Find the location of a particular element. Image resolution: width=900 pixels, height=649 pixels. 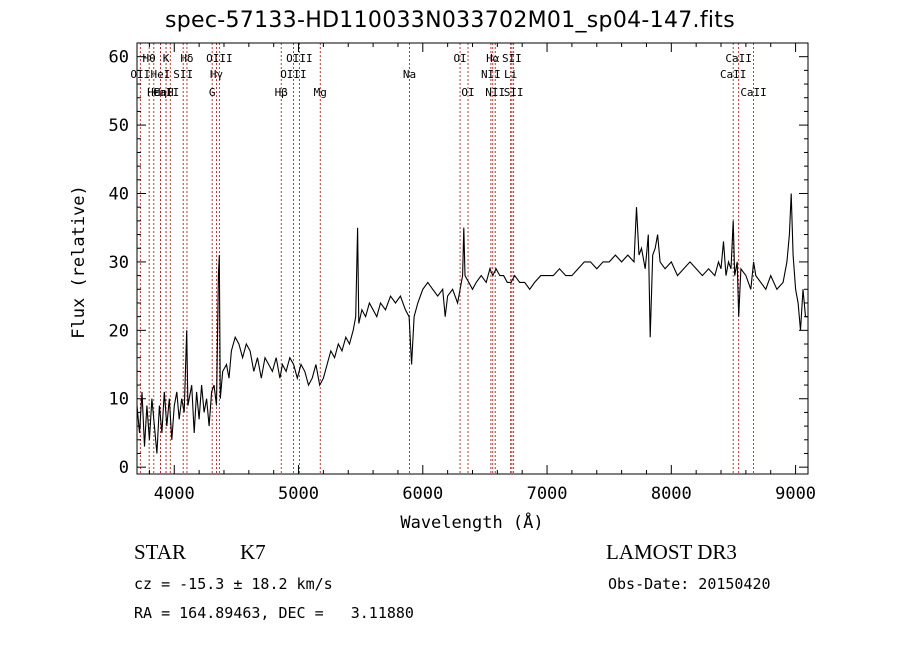

coordinates: RA = 164.89463, DEC = 3.11880 is located at coordinates (274, 613).